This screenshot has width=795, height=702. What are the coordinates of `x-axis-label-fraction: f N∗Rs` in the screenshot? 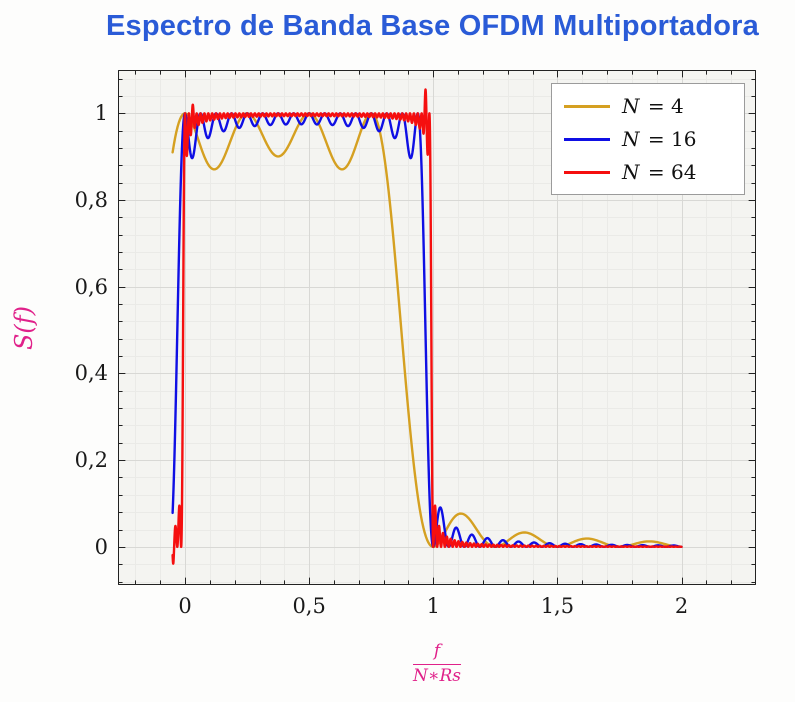 It's located at (437, 663).